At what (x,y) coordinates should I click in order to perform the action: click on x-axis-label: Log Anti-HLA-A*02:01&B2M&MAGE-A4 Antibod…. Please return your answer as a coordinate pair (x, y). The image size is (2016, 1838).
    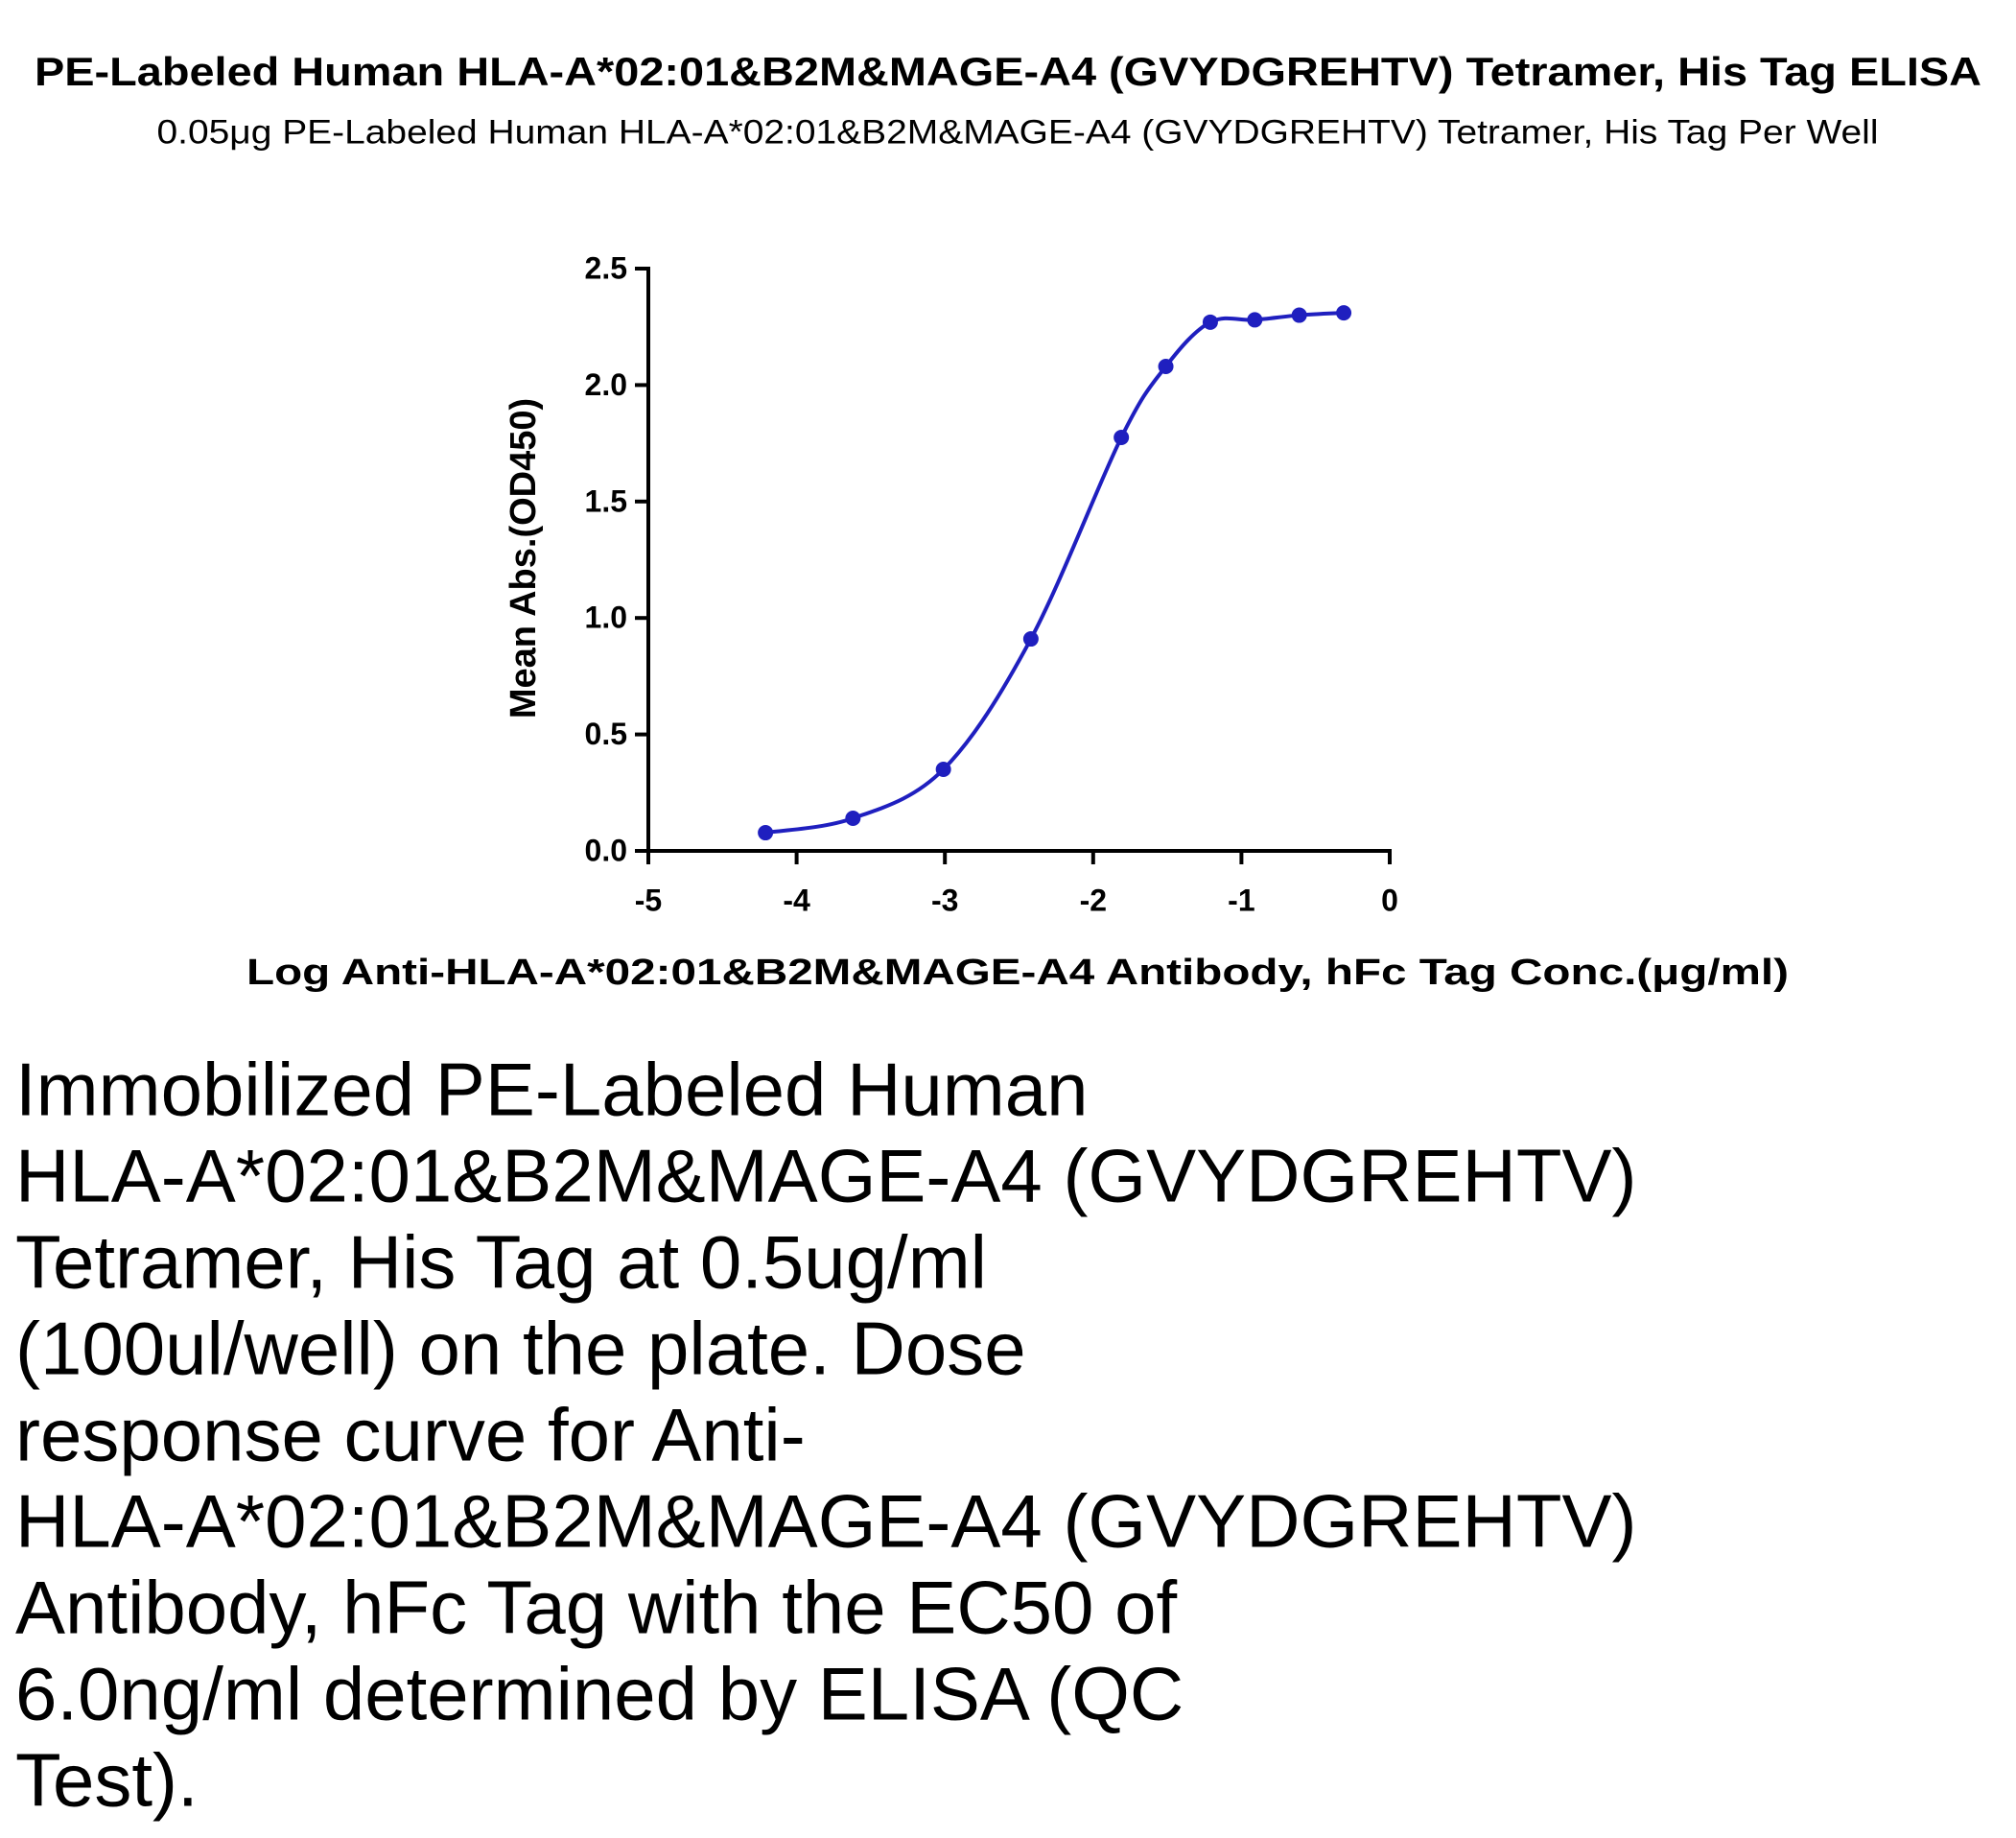
    Looking at the image, I should click on (1017, 973).